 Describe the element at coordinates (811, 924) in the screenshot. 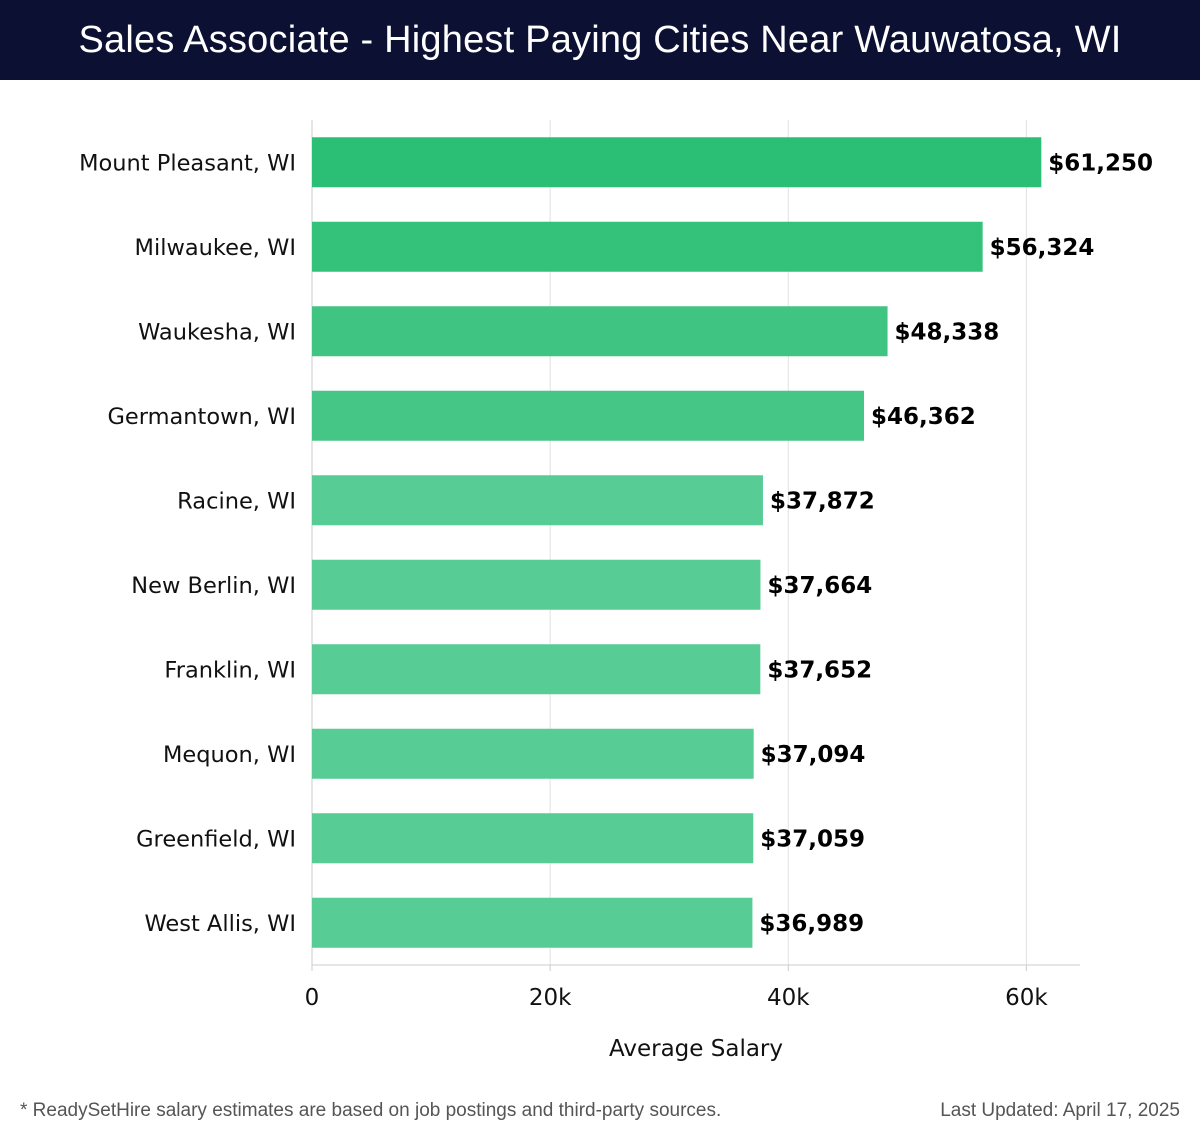

I see `value-label: $36,989` at that location.